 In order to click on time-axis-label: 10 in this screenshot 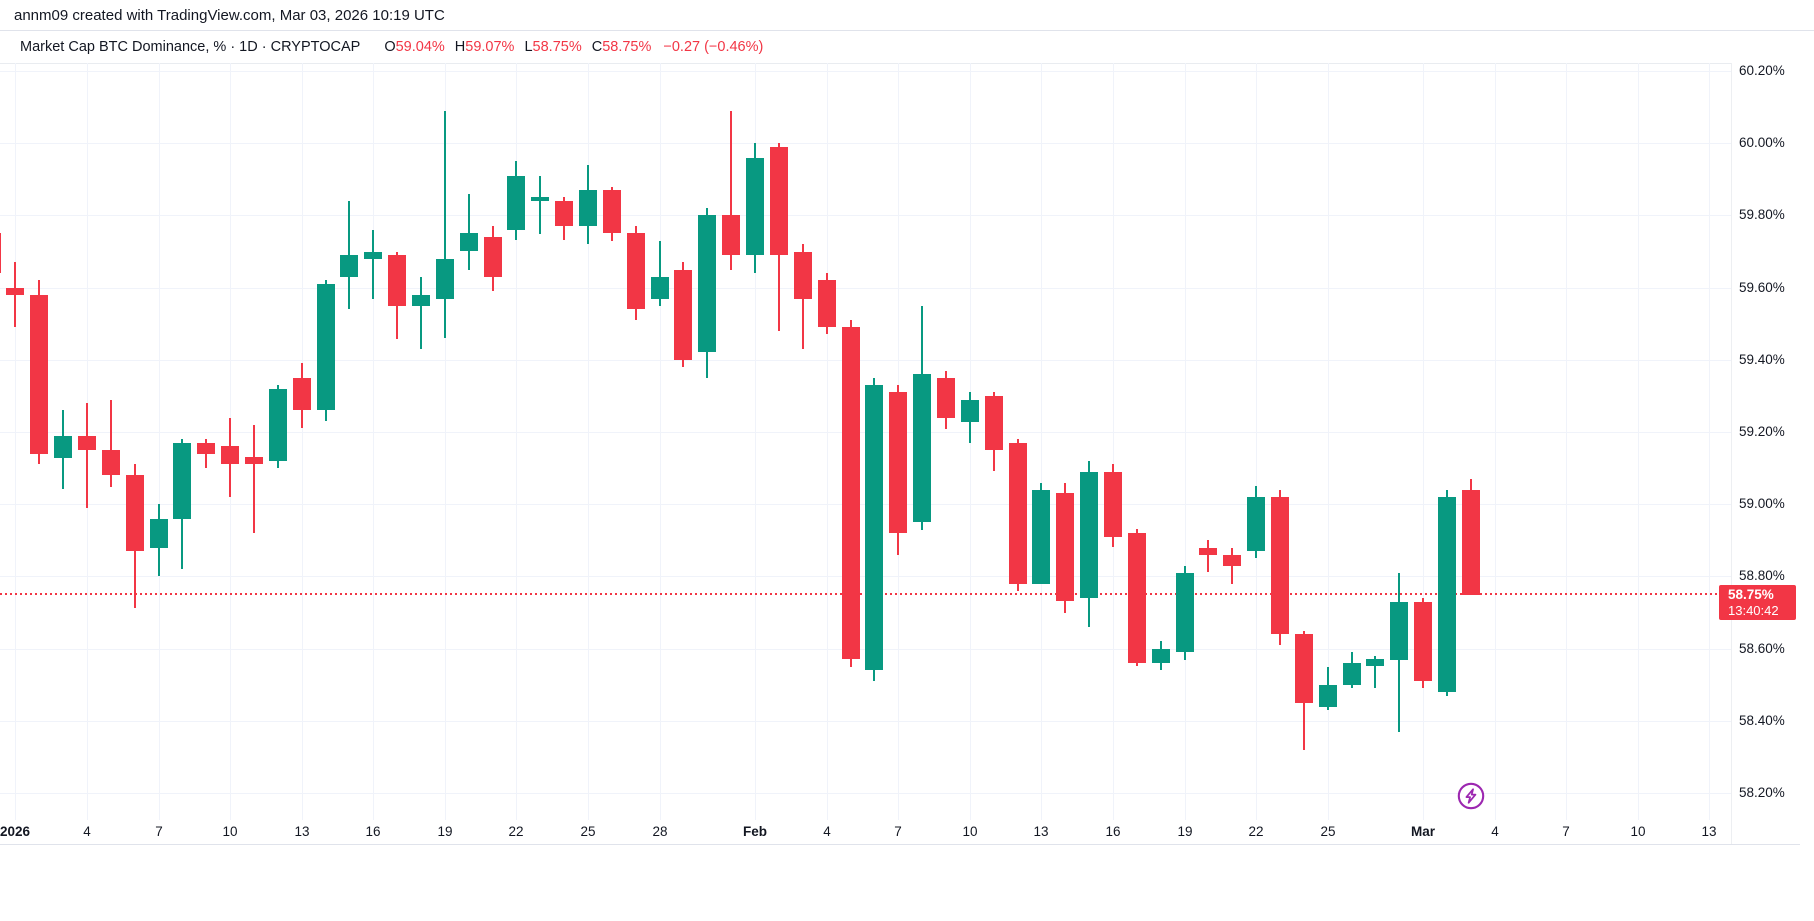, I will do `click(1638, 831)`.